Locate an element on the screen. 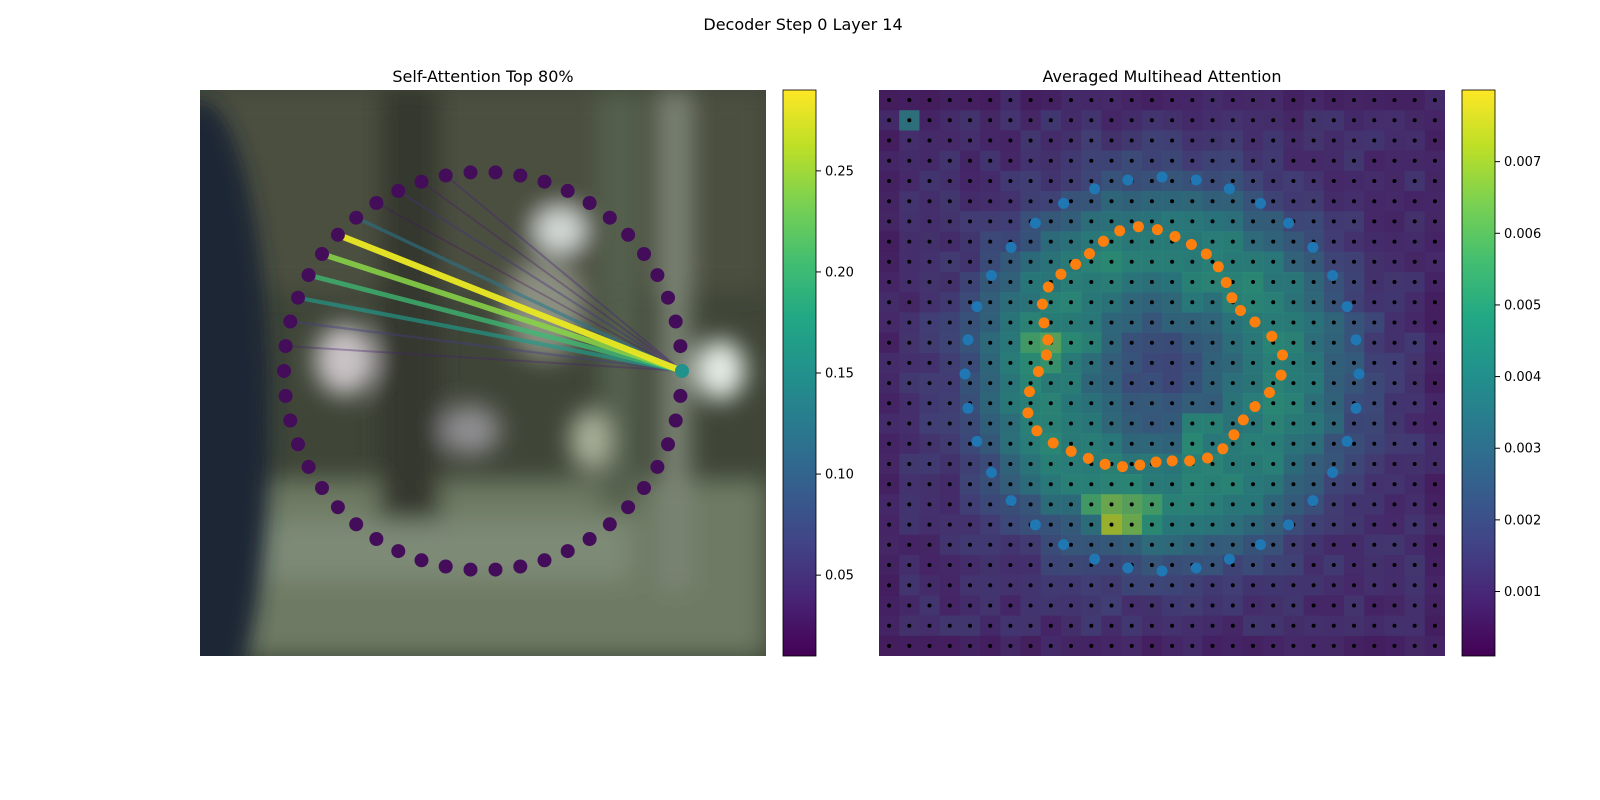 The image size is (1600, 800). colorbar-tick-label: 0.05 is located at coordinates (839, 576).